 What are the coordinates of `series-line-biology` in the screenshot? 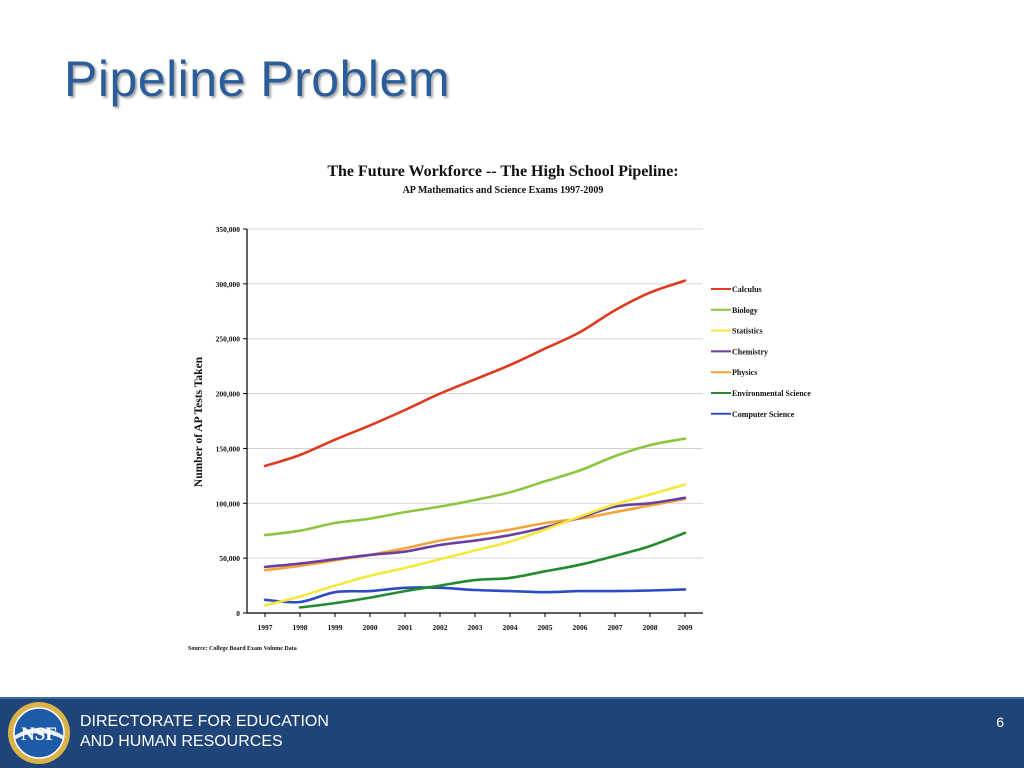 It's located at (475, 487).